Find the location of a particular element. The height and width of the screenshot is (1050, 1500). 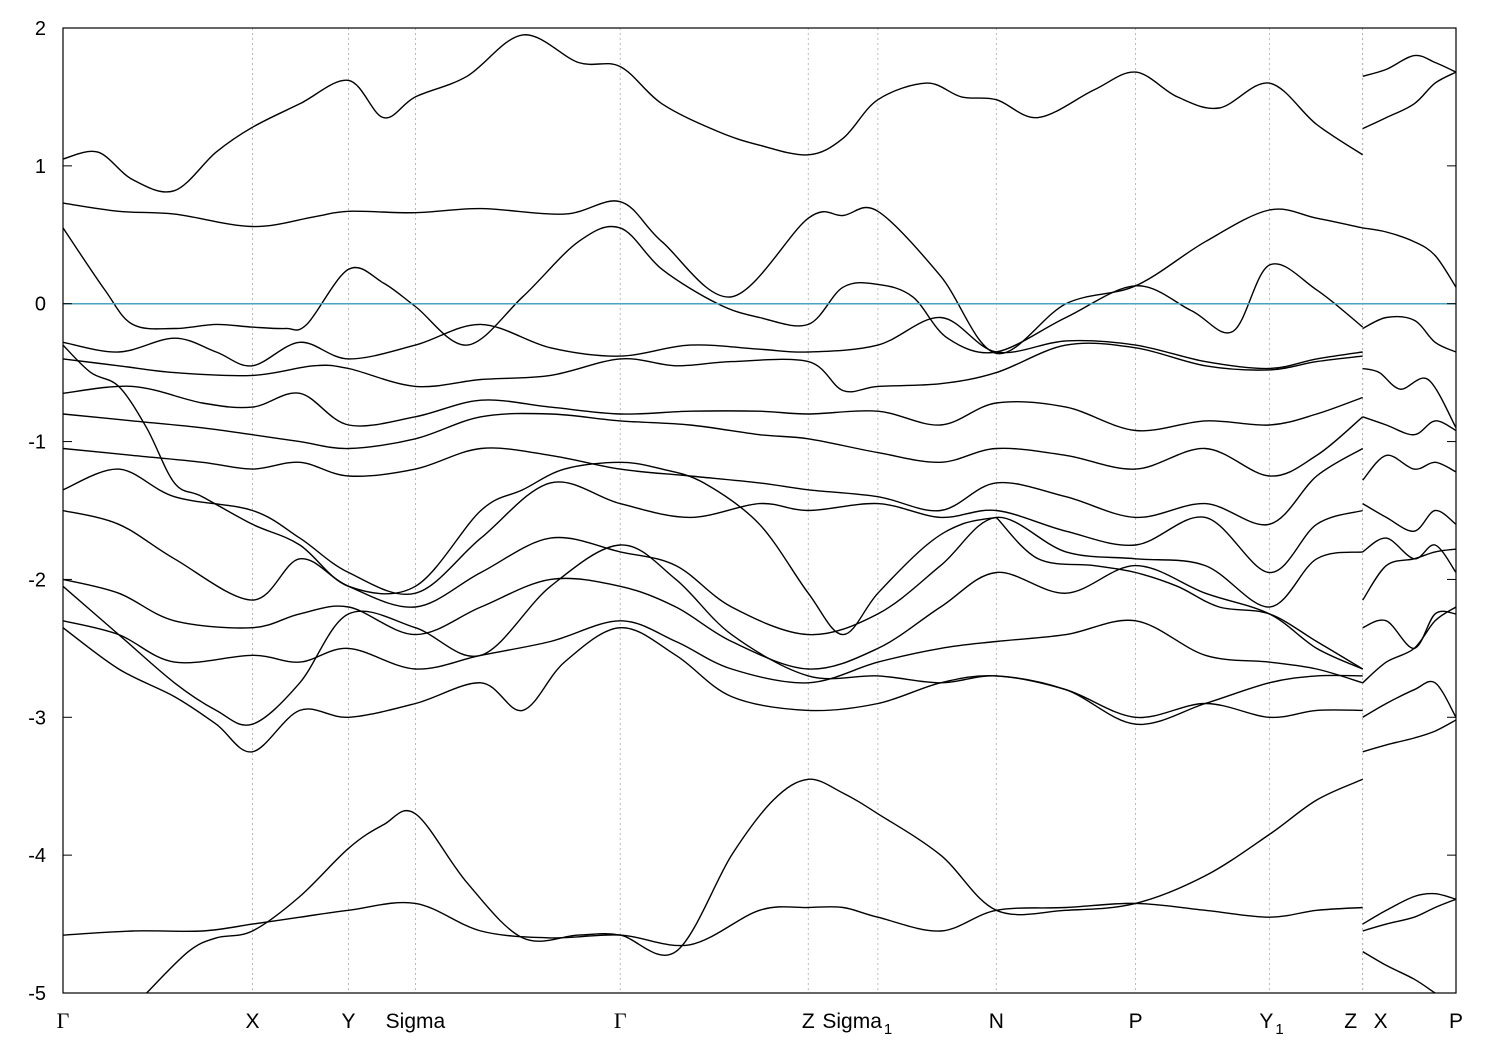

kpoint-label: N is located at coordinates (996, 1021).